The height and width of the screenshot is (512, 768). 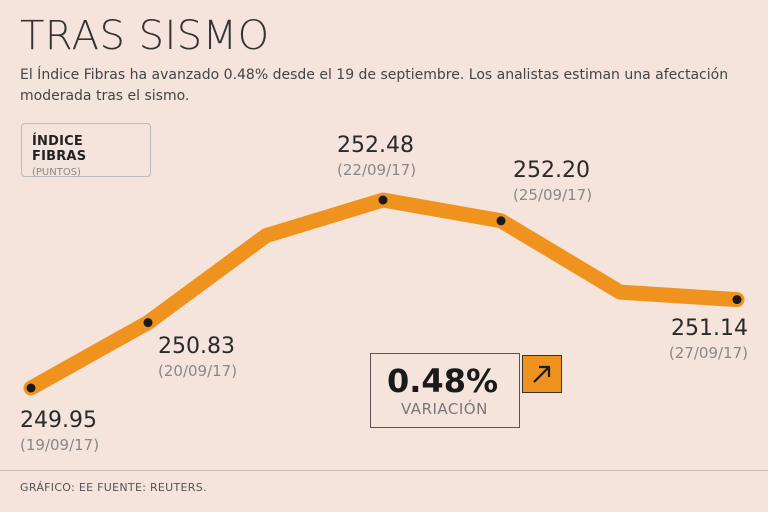 I want to click on data-value-label: 252.48, so click(x=375, y=145).